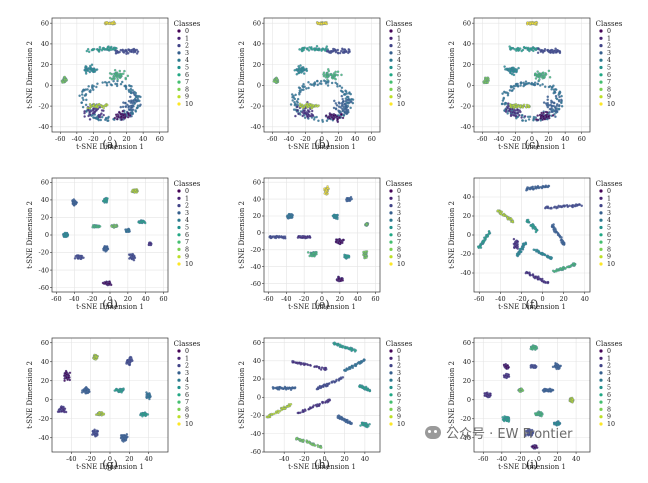 This screenshot has height=483, width=648. What do you see at coordinates (582, 139) in the screenshot?
I see `x-tick-label: 60` at bounding box center [582, 139].